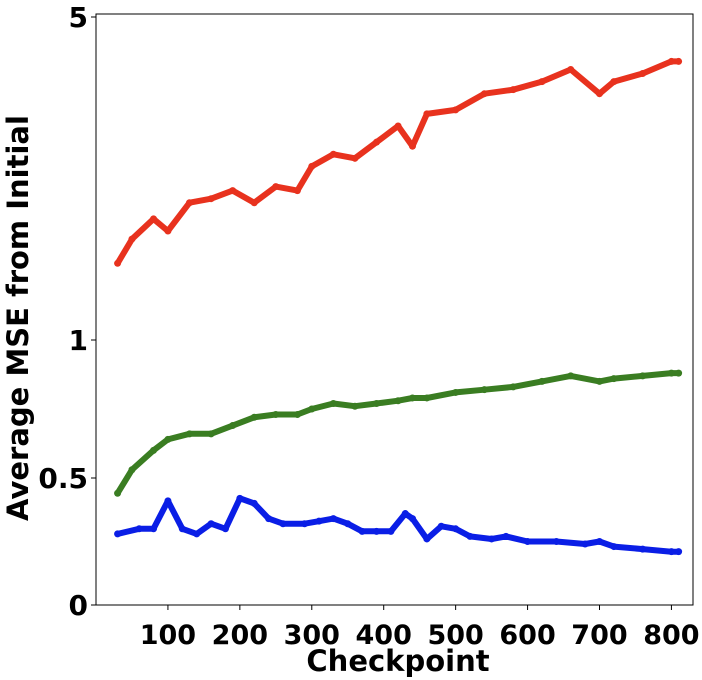 Image resolution: width=702 pixels, height=680 pixels. What do you see at coordinates (599, 635) in the screenshot?
I see `x-tick-label: 700` at bounding box center [599, 635].